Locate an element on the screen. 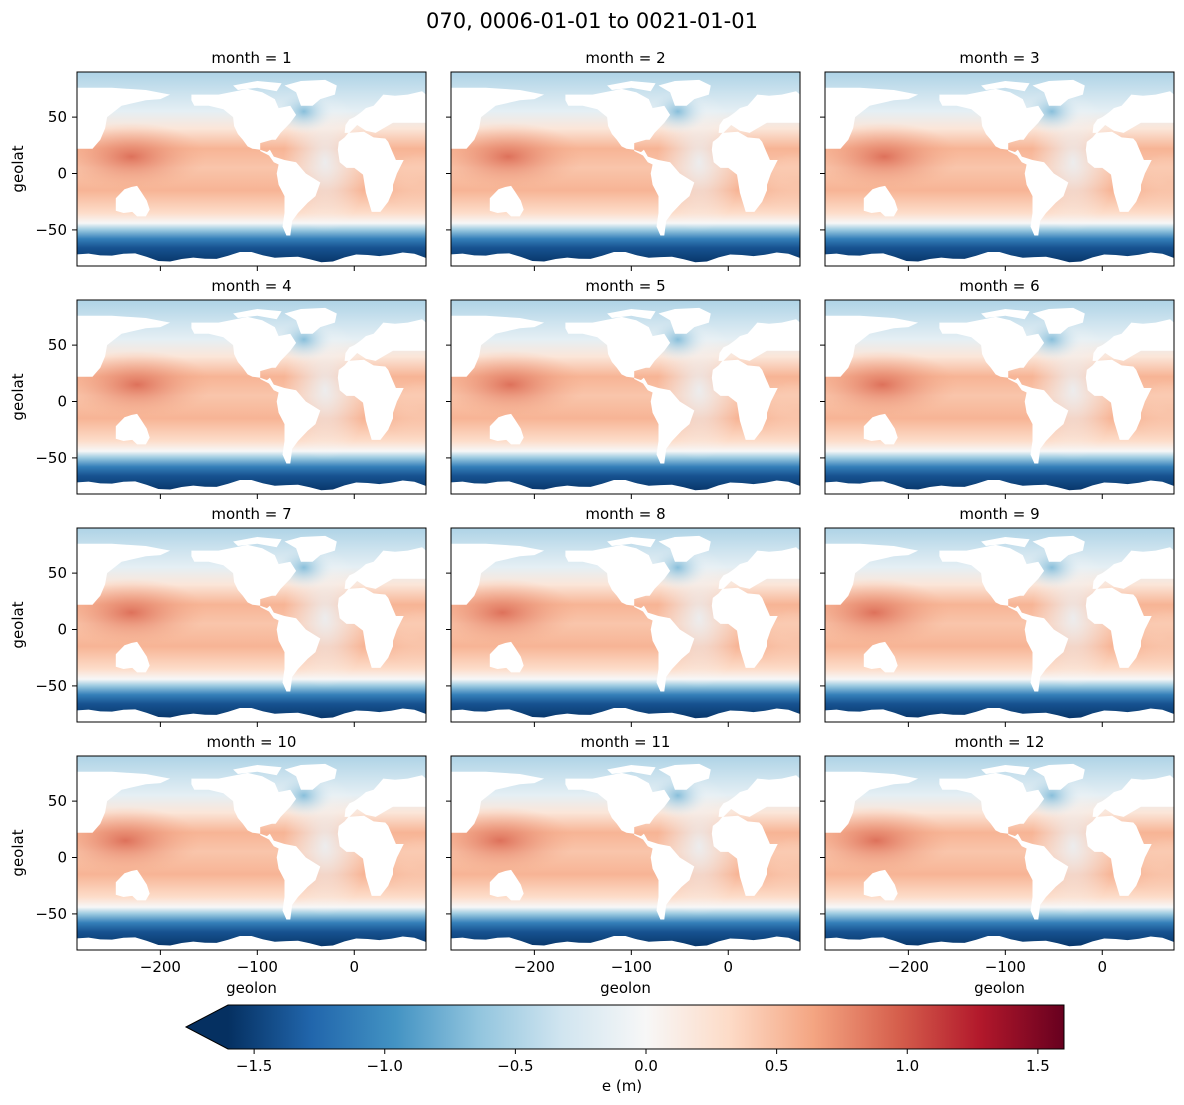 This screenshot has height=1105, width=1184. panel-month-10: month = 10 −50 0 50 −200 −100 0 geolat geolon is located at coordinates (218, 865).